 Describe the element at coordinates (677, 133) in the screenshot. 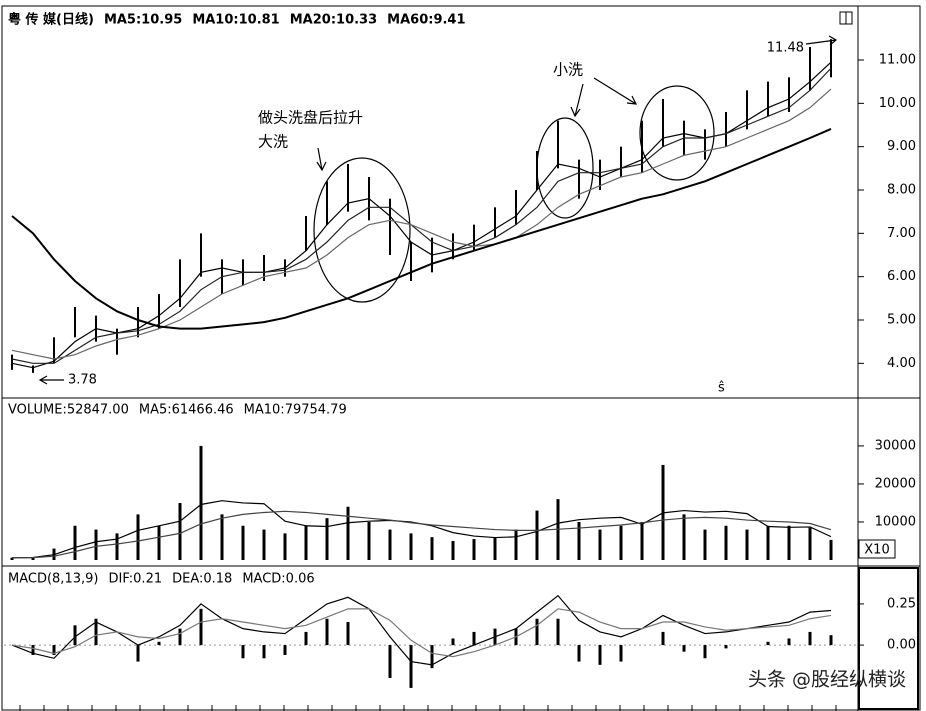

I see `highlight-ellipse` at that location.